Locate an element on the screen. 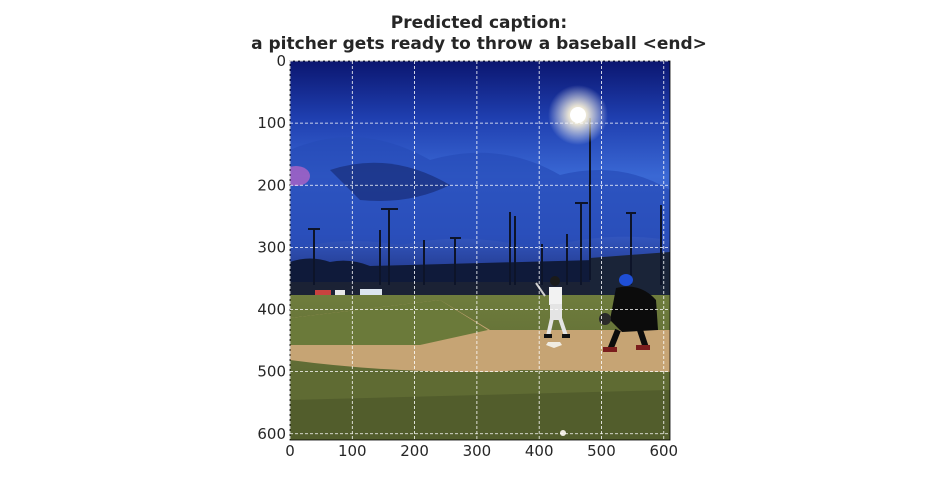 The width and height of the screenshot is (936, 504). x-axis-ticks: 0 100 200 300 400 500 600 is located at coordinates (481, 451).